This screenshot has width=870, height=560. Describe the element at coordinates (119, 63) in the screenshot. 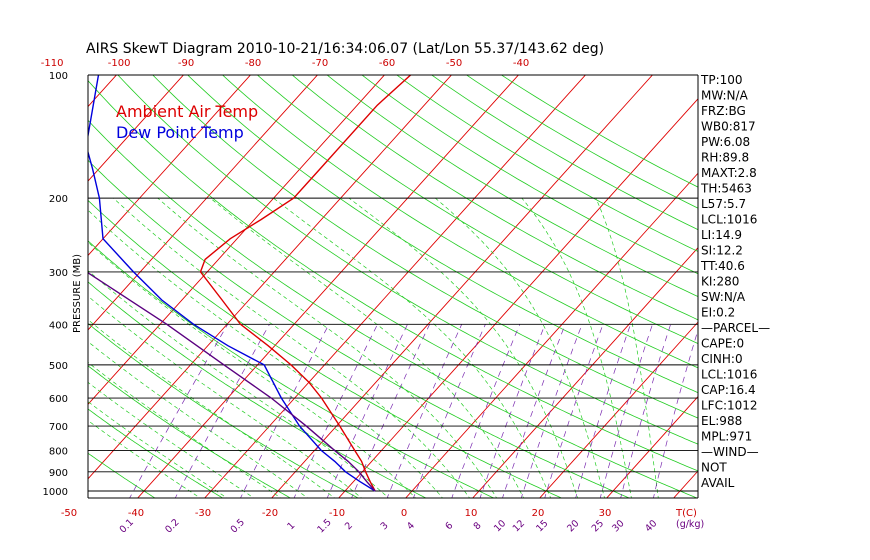

I see `top-temp-tick: -100` at that location.